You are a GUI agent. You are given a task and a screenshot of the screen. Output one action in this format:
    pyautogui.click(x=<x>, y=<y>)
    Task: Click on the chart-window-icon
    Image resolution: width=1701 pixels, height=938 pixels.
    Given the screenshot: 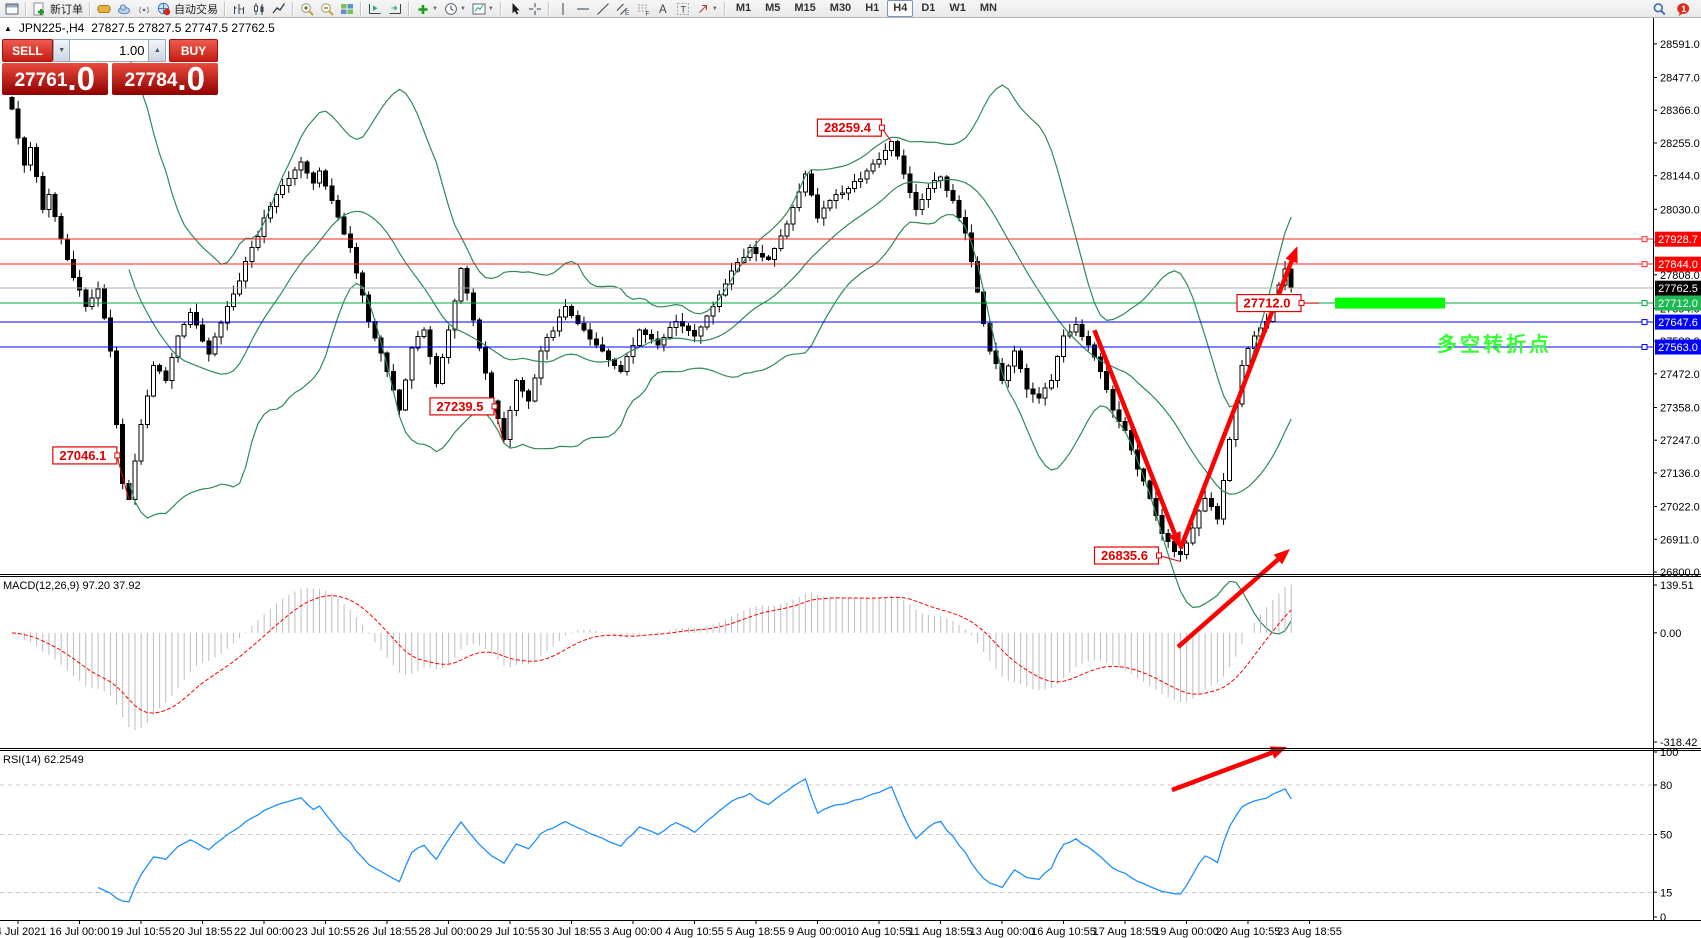 What is the action you would take?
    pyautogui.click(x=12, y=9)
    